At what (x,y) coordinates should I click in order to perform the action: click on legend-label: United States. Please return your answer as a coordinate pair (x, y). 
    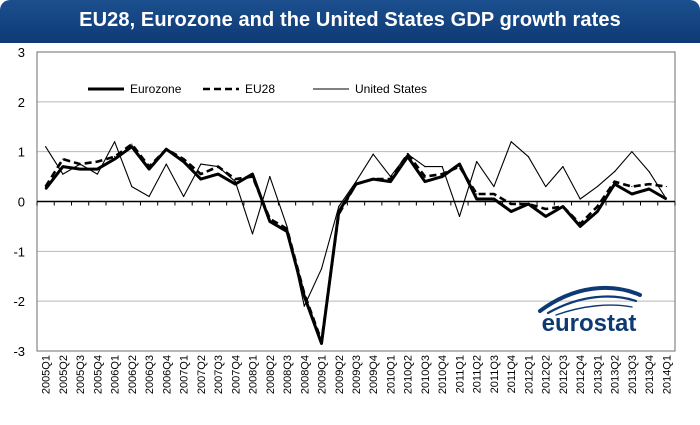
    Looking at the image, I should click on (391, 89).